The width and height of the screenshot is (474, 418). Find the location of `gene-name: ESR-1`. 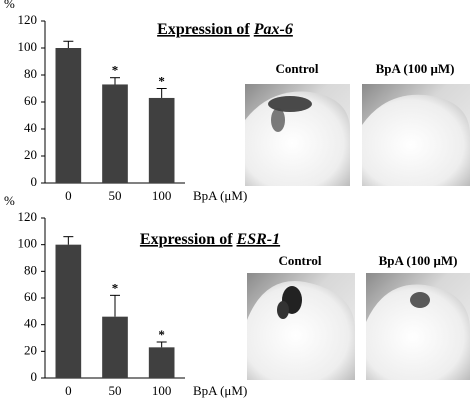

gene-name: ESR-1 is located at coordinates (258, 239).